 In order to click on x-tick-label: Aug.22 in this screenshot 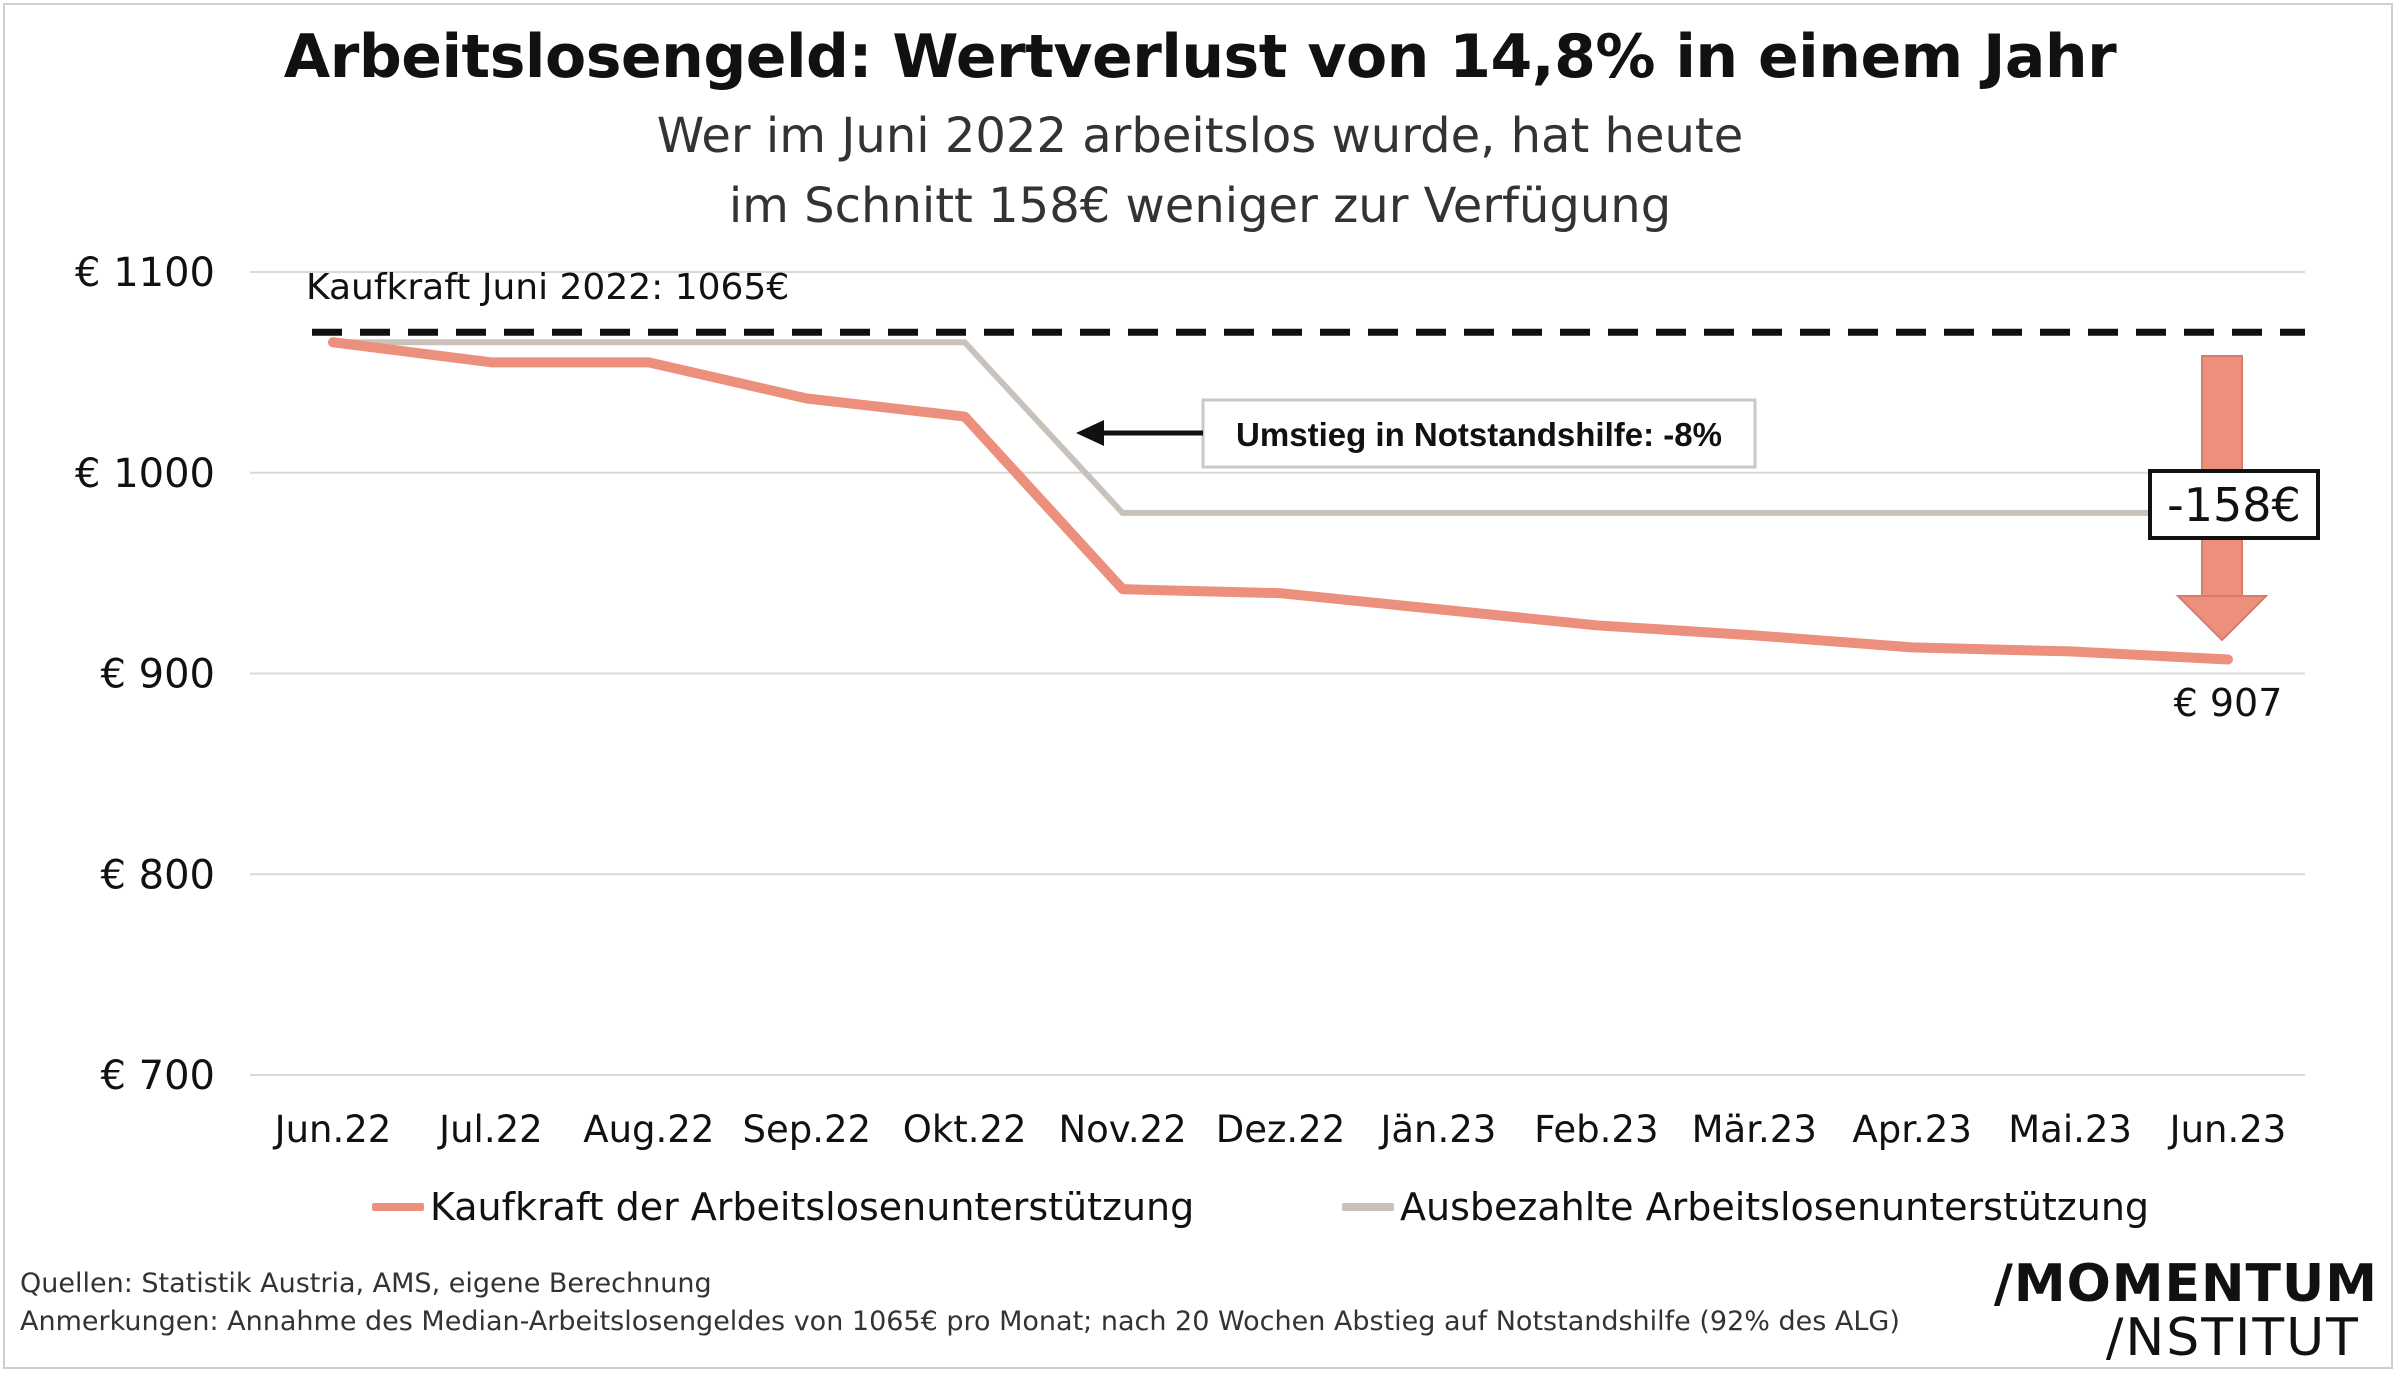, I will do `click(648, 1129)`.